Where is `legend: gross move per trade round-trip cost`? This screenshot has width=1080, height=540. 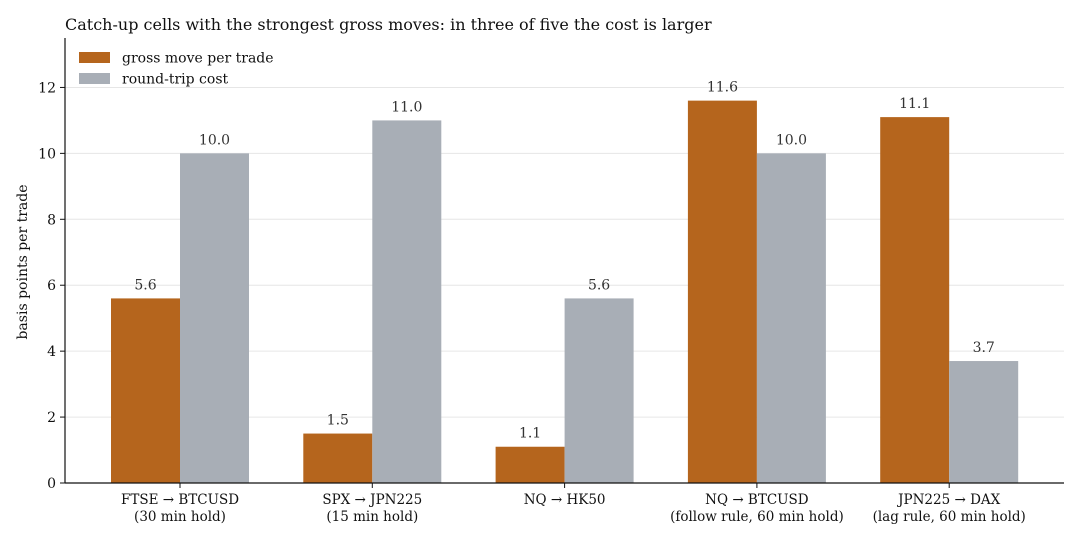
legend: gross move per trade round-trip cost is located at coordinates (176, 69).